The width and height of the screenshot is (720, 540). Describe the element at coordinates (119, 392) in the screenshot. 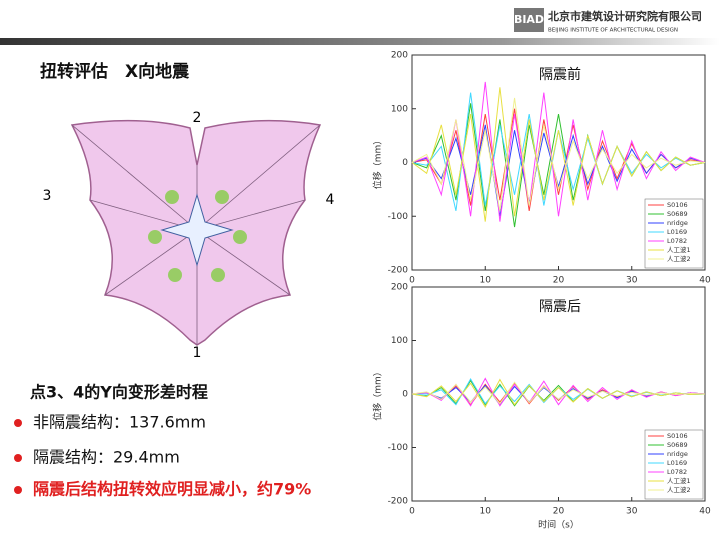

I see `summary-heading: 点3、4的Y向变形差时程` at that location.